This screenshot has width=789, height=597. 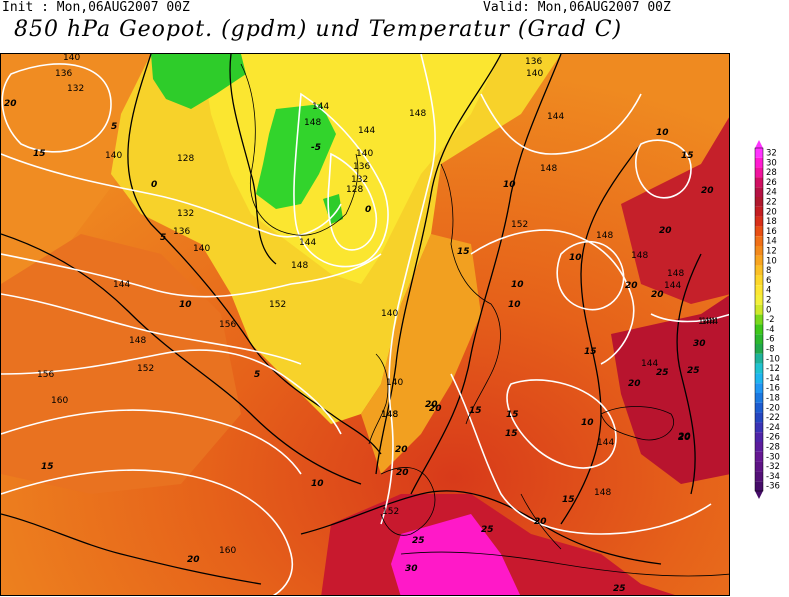 What do you see at coordinates (759, 144) in the screenshot?
I see `legend-arrow-top` at bounding box center [759, 144].